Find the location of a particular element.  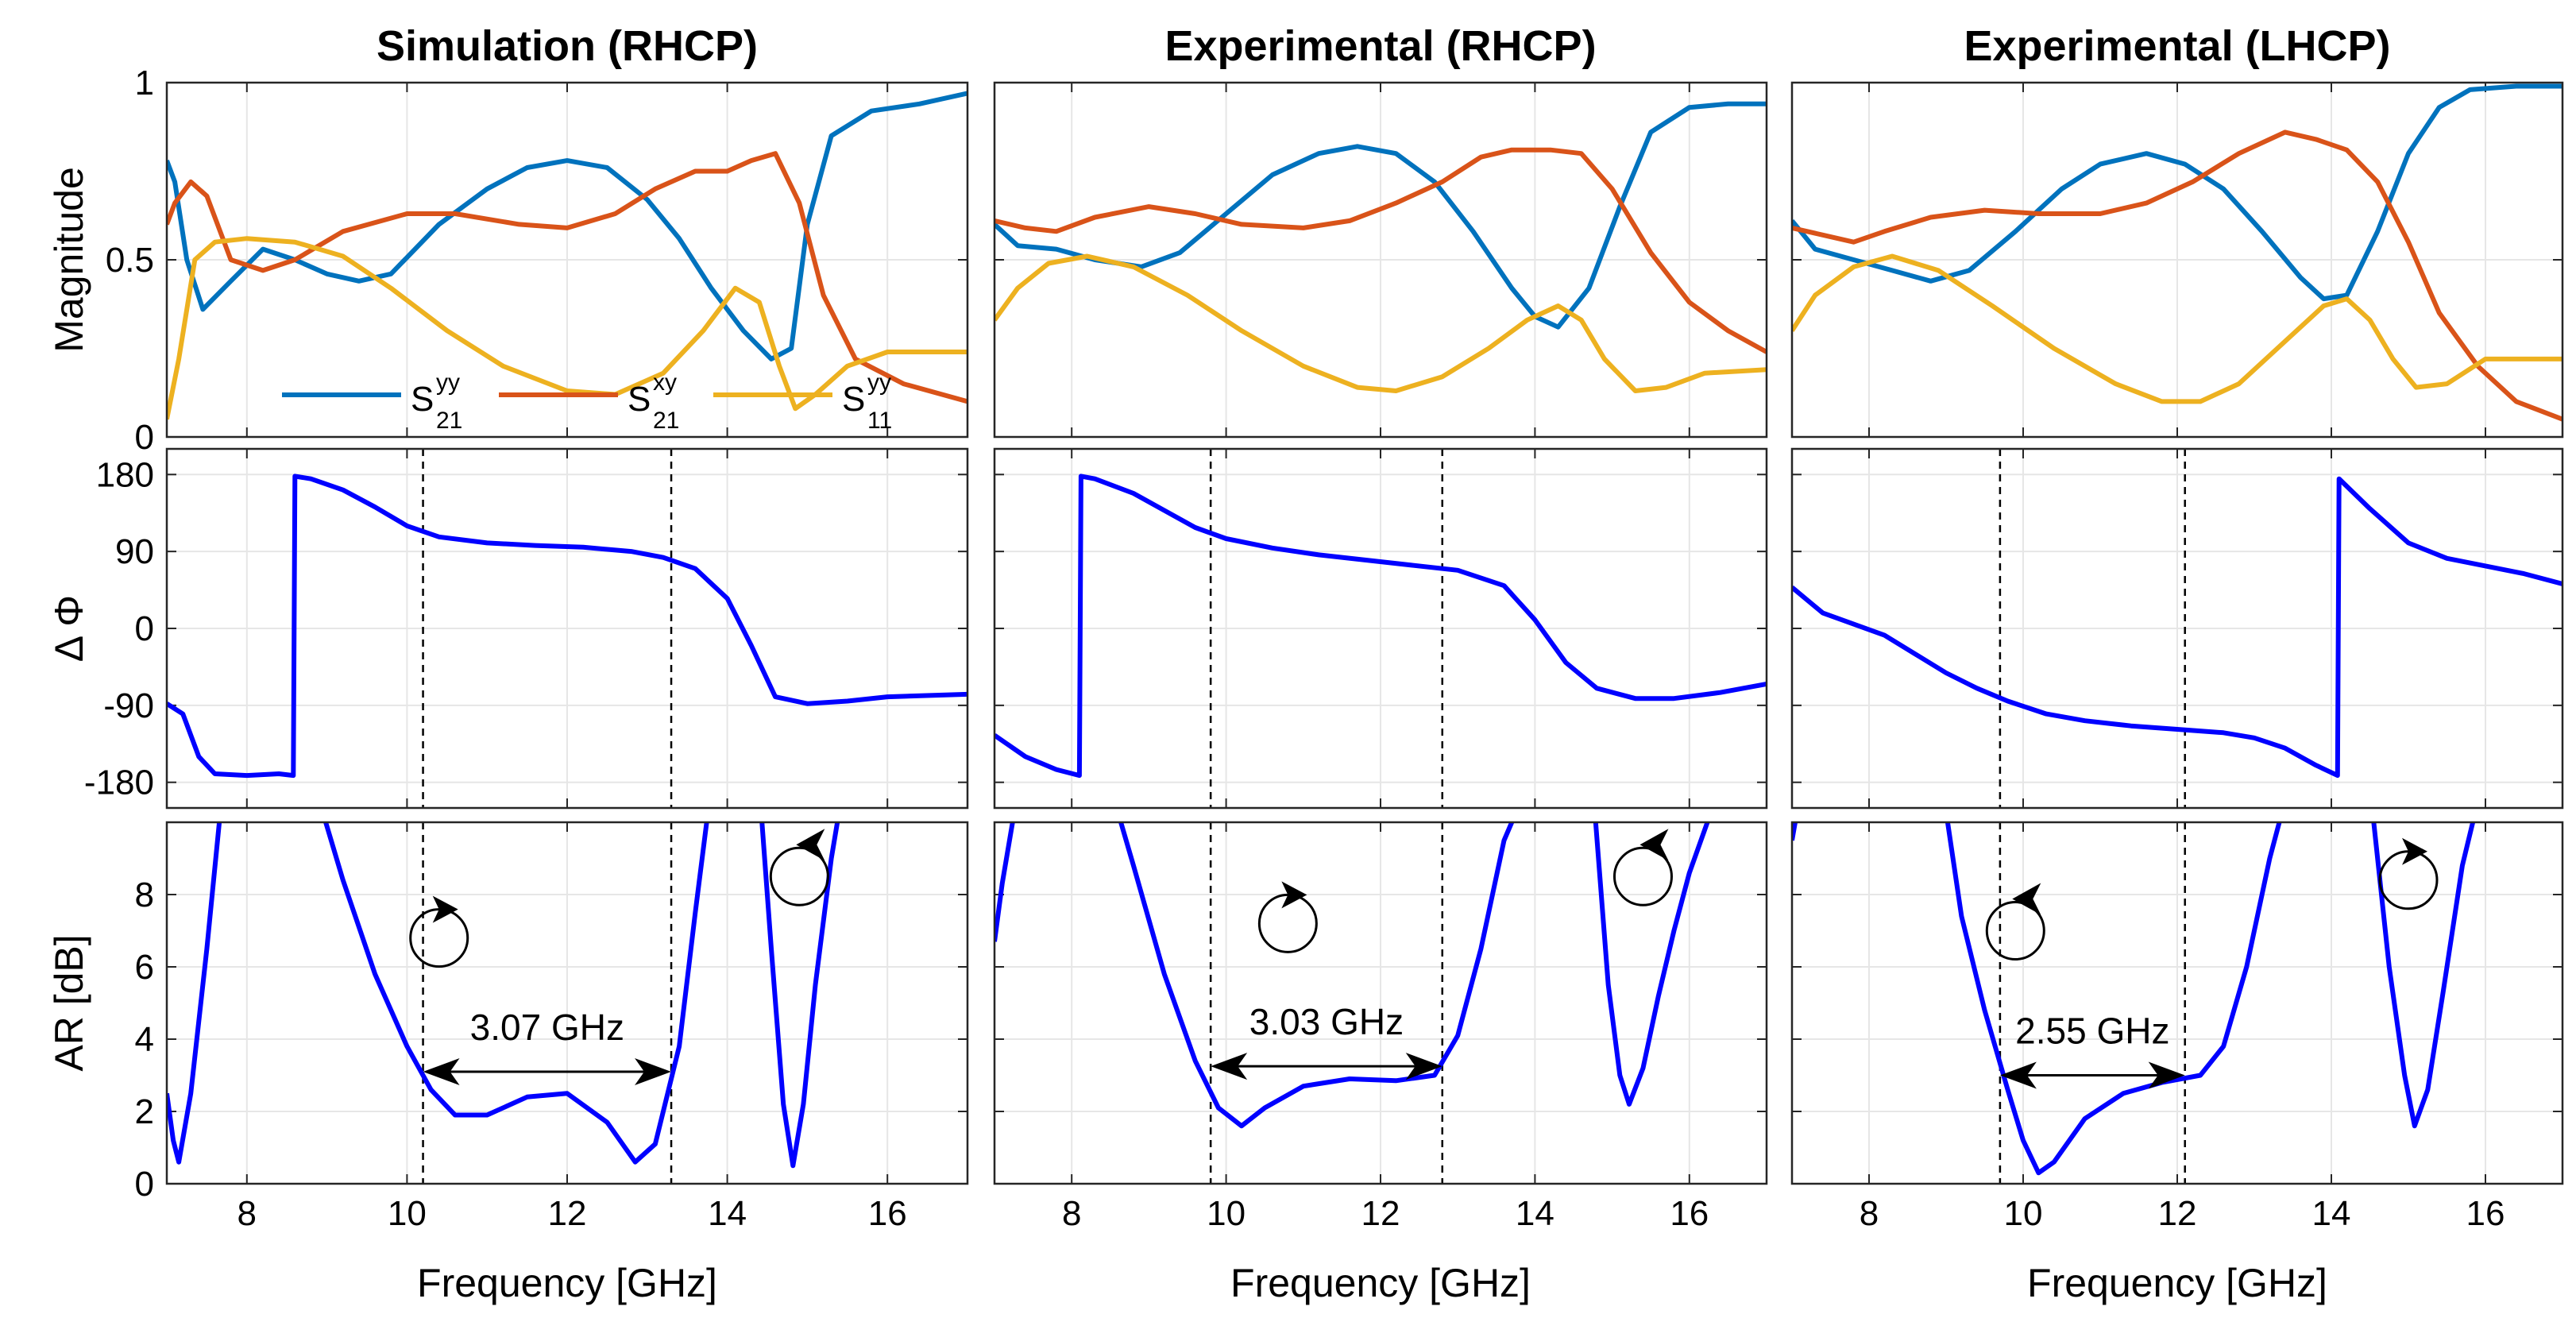

tick-label-y: 0.5 is located at coordinates (130, 261).